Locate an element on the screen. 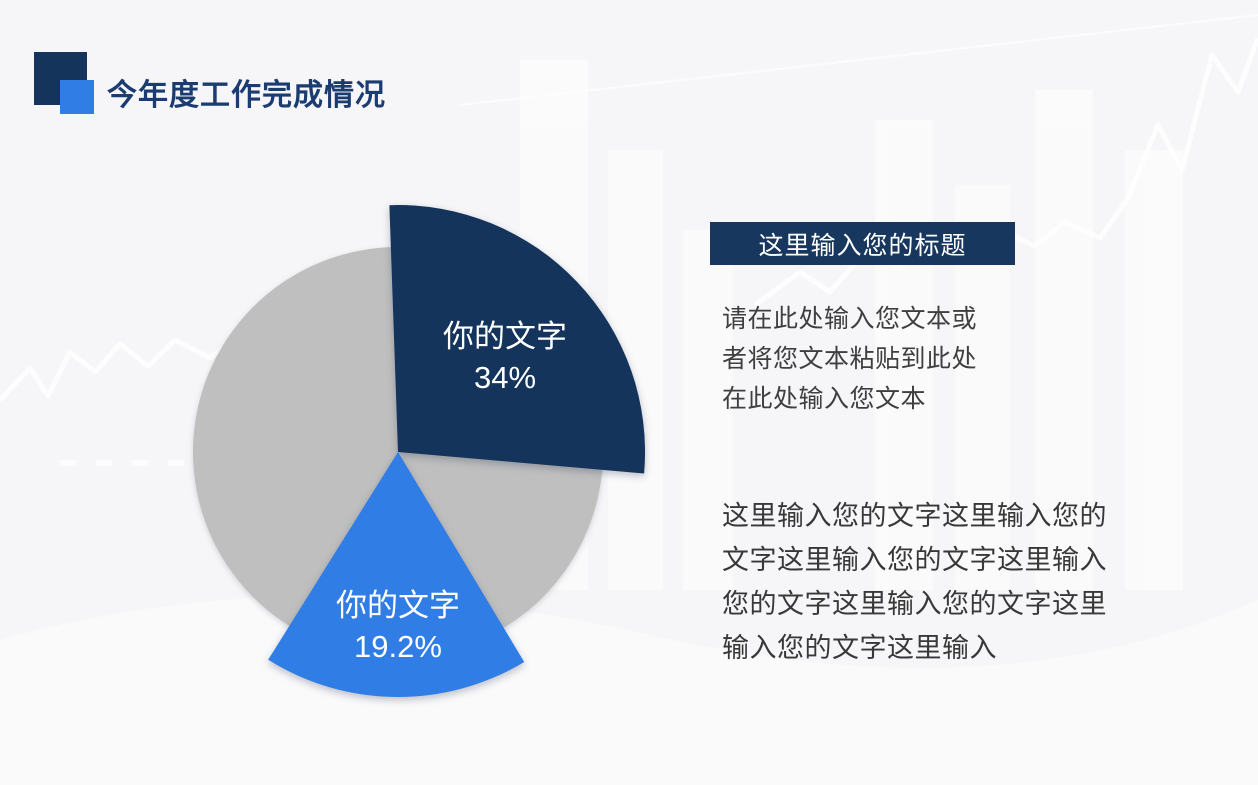 This screenshot has height=785, width=1258. paragraph-body-line: 您的文字这里输入您的文字这里 is located at coordinates (914, 604).